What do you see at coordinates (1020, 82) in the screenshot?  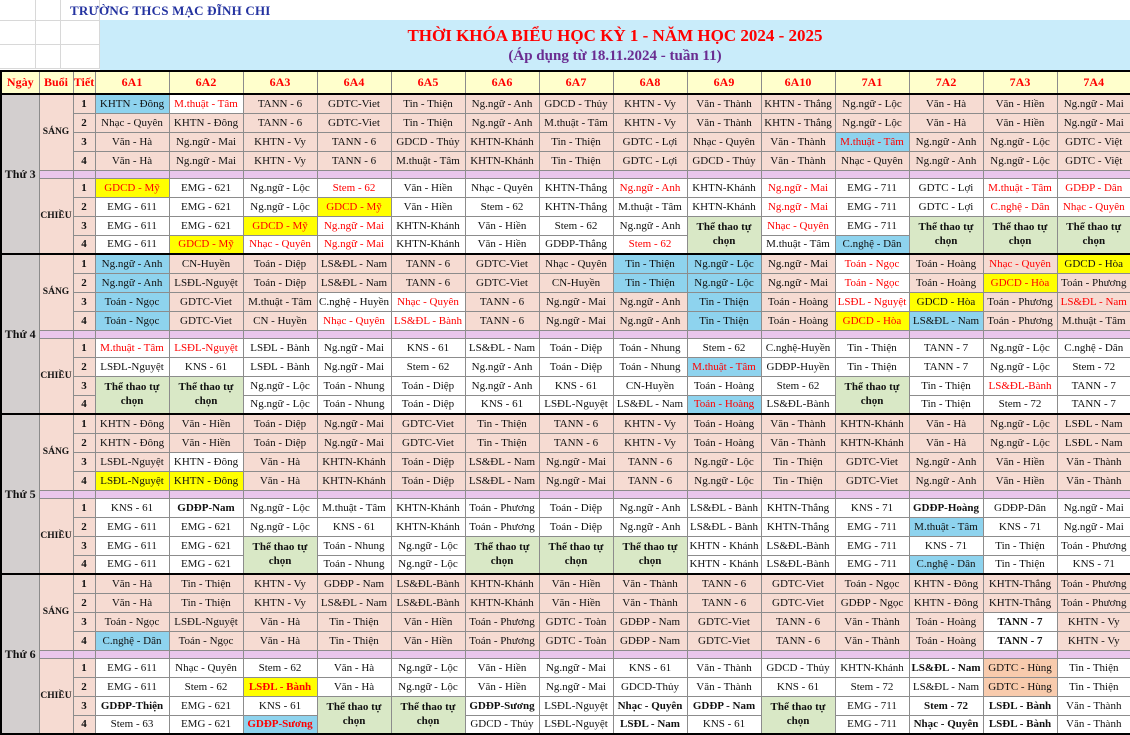 I see `class-column-header: 7A3` at bounding box center [1020, 82].